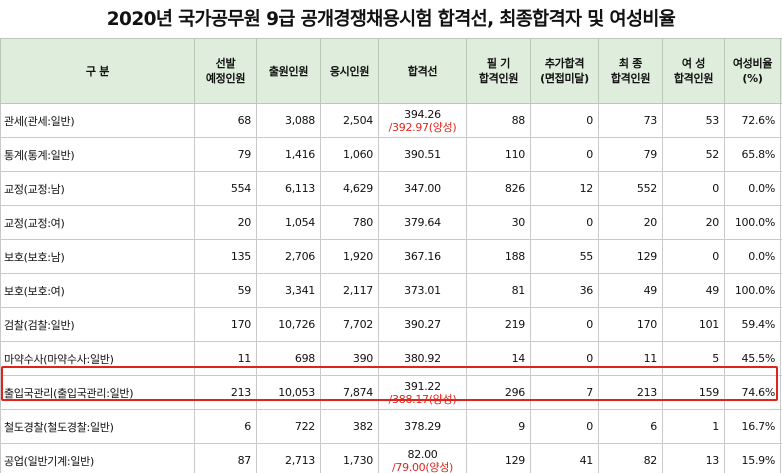 The width and height of the screenshot is (782, 473). What do you see at coordinates (498, 426) in the screenshot?
I see `cell-written: 9` at bounding box center [498, 426].